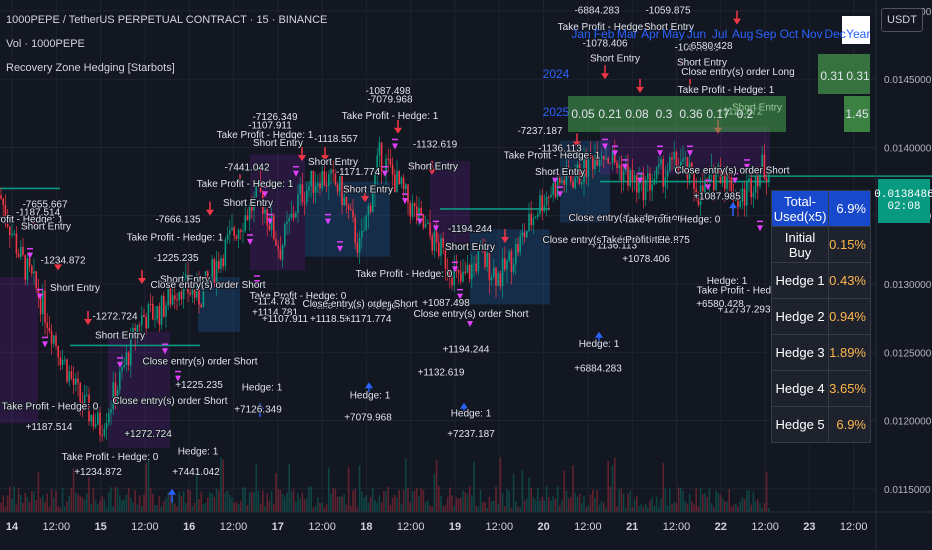  Describe the element at coordinates (359, 304) in the screenshot. I see `trade-label: Close entry(s) order Short` at that location.